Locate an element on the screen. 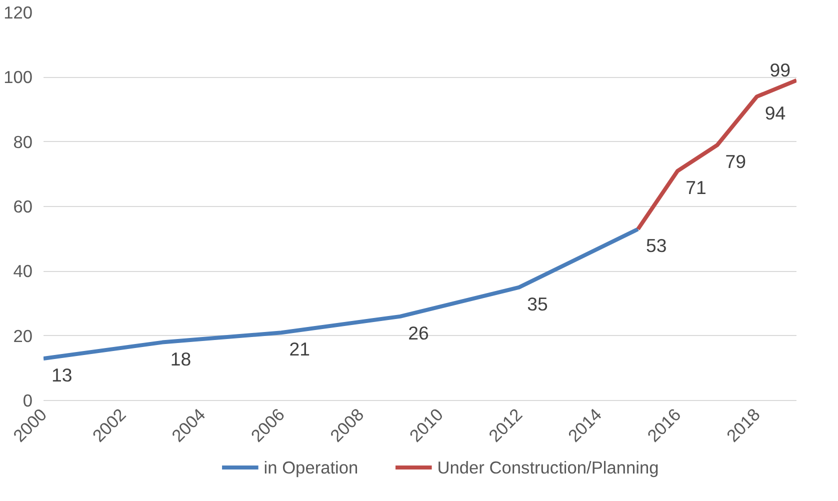 The height and width of the screenshot is (501, 838). data-label: 13 is located at coordinates (62, 375).